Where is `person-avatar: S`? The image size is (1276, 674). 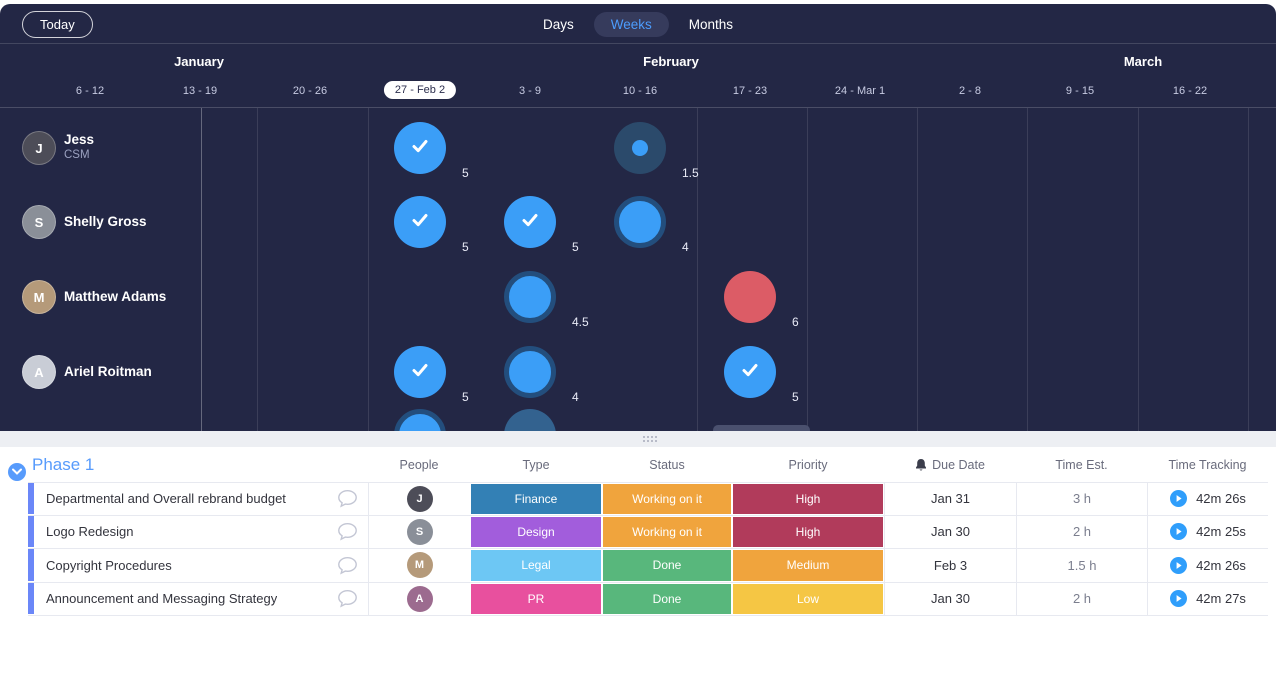 person-avatar: S is located at coordinates (39, 222).